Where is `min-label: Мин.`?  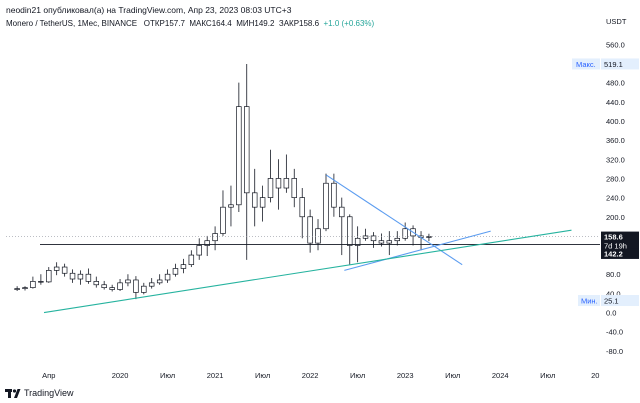
min-label: Мин. is located at coordinates (589, 301).